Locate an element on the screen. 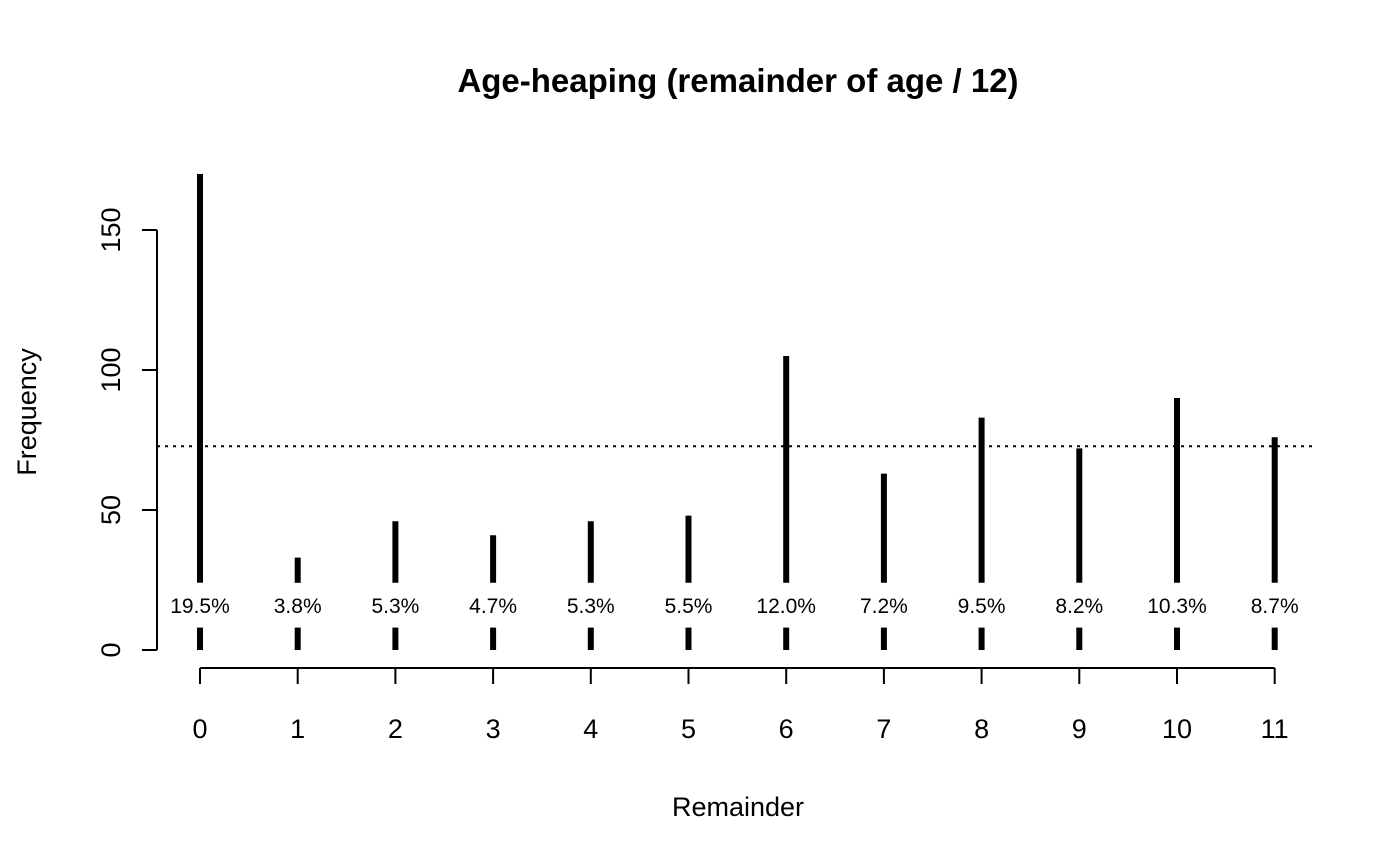 Image resolution: width=1400 pixels, height=865 pixels. x-tick-label: 7 is located at coordinates (883, 729).